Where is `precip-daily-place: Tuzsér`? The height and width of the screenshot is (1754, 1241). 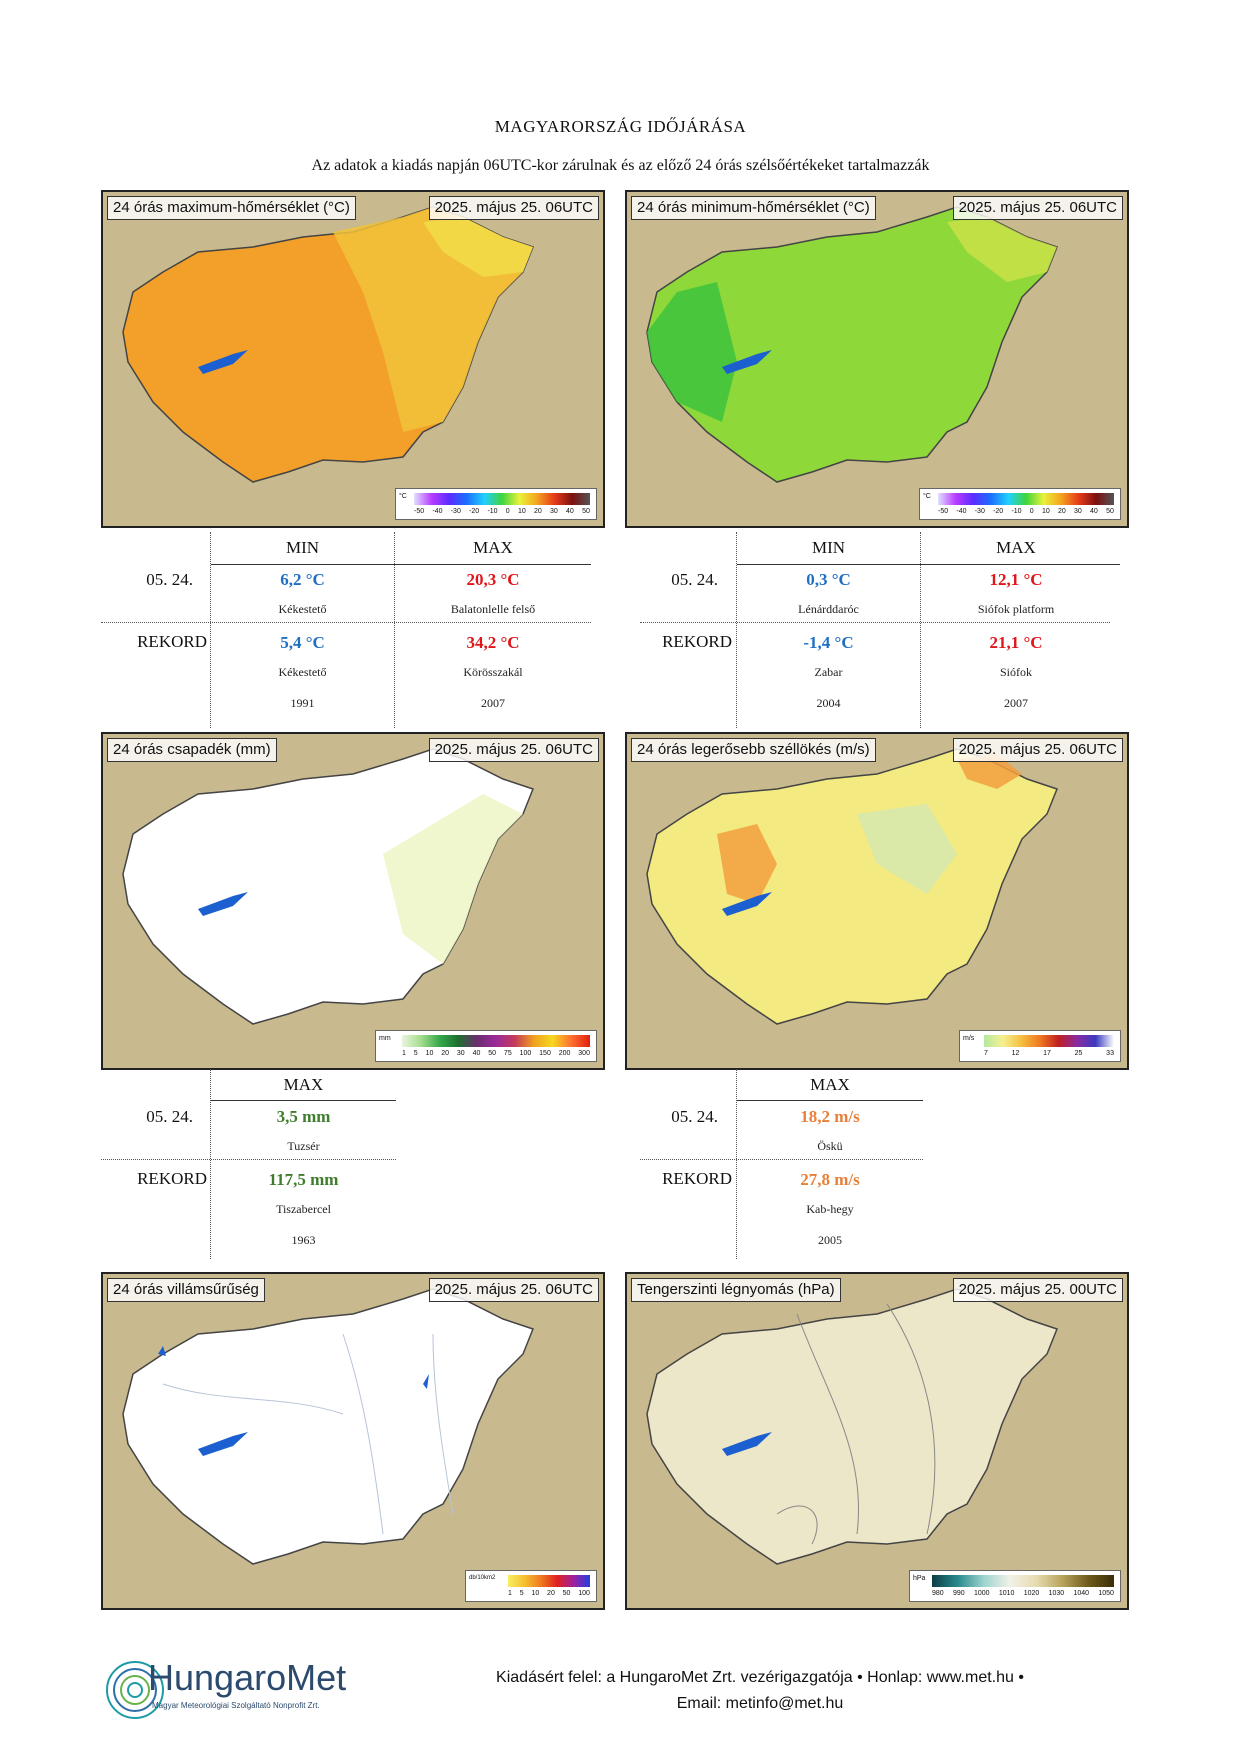 precip-daily-place: Tuzsér is located at coordinates (303, 1146).